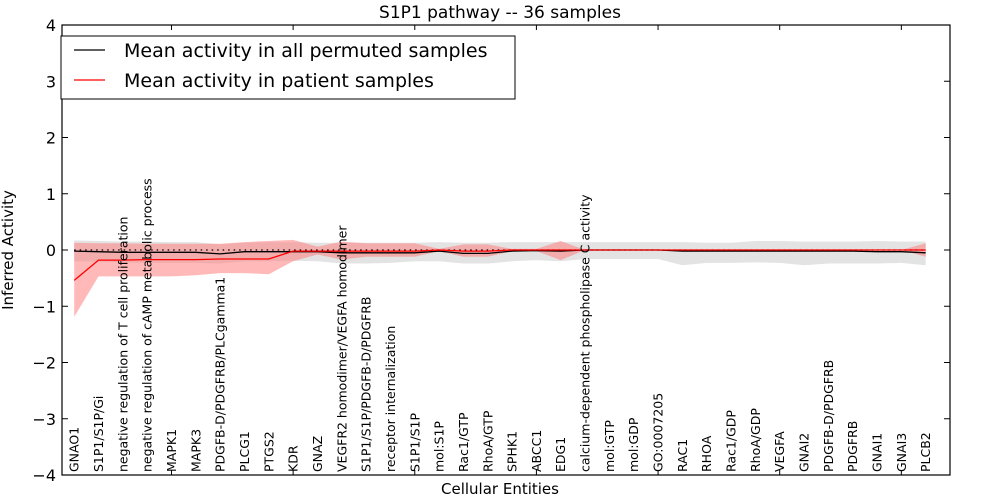 The height and width of the screenshot is (500, 1000). I want to click on x-tick-label: PDGFB-D/PDGFRB, so click(828, 416).